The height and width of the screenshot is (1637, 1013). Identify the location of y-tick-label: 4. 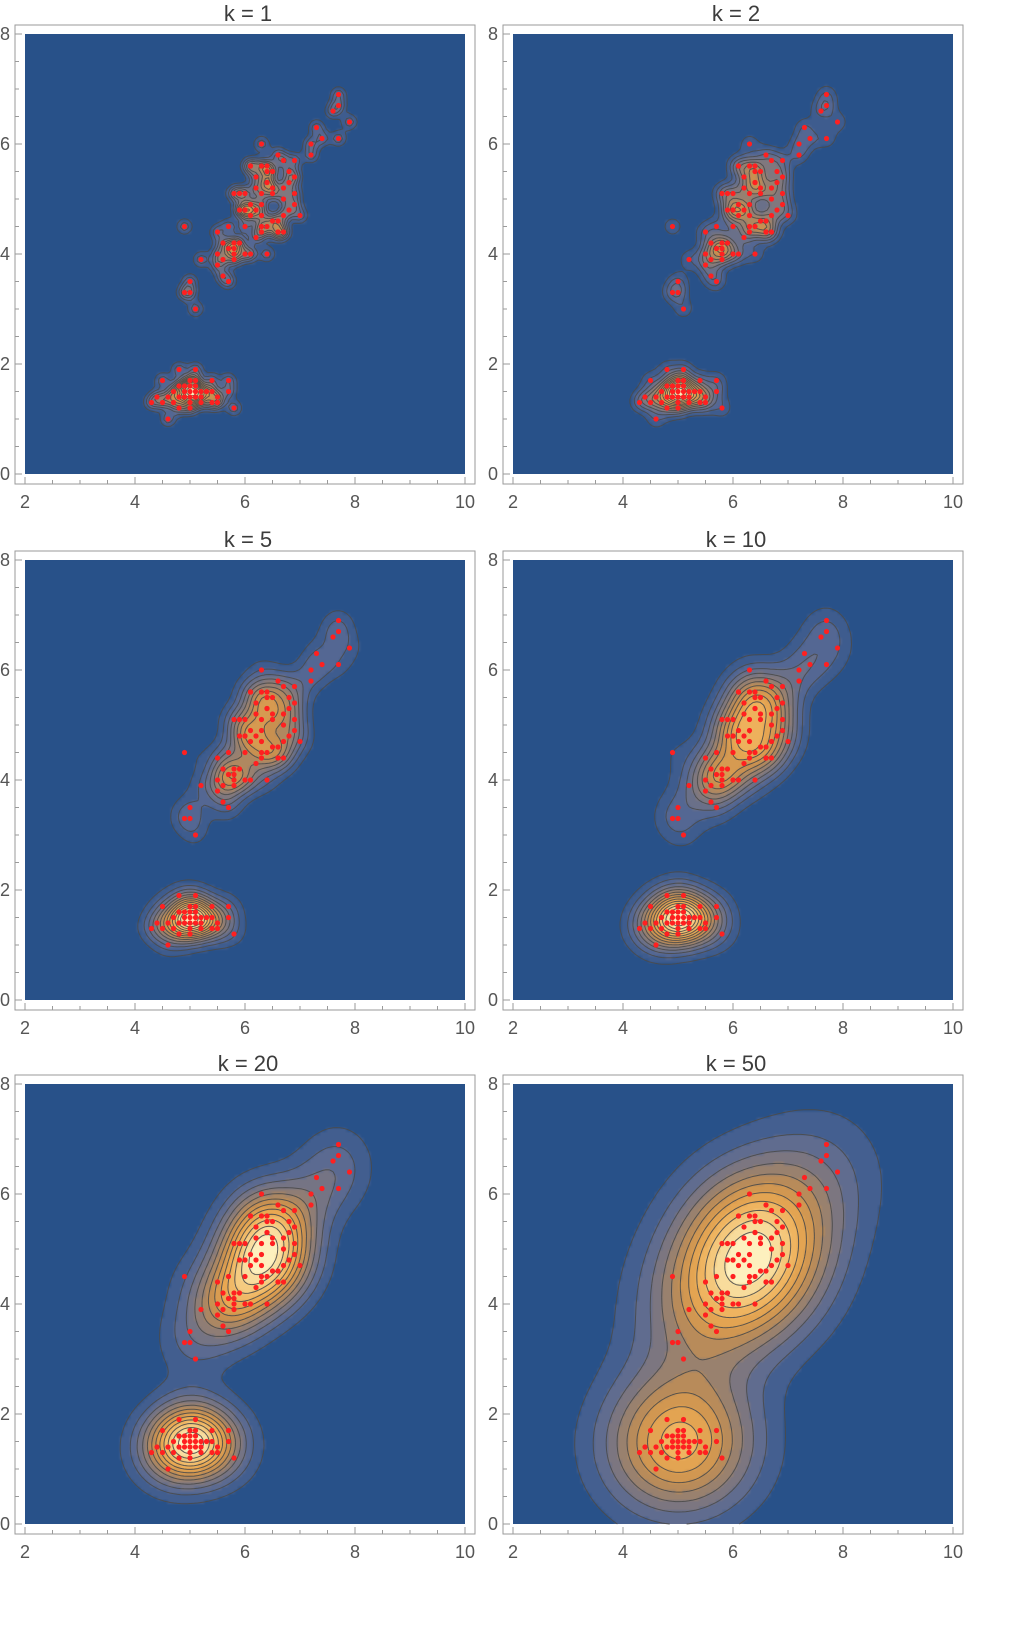
(5, 1304).